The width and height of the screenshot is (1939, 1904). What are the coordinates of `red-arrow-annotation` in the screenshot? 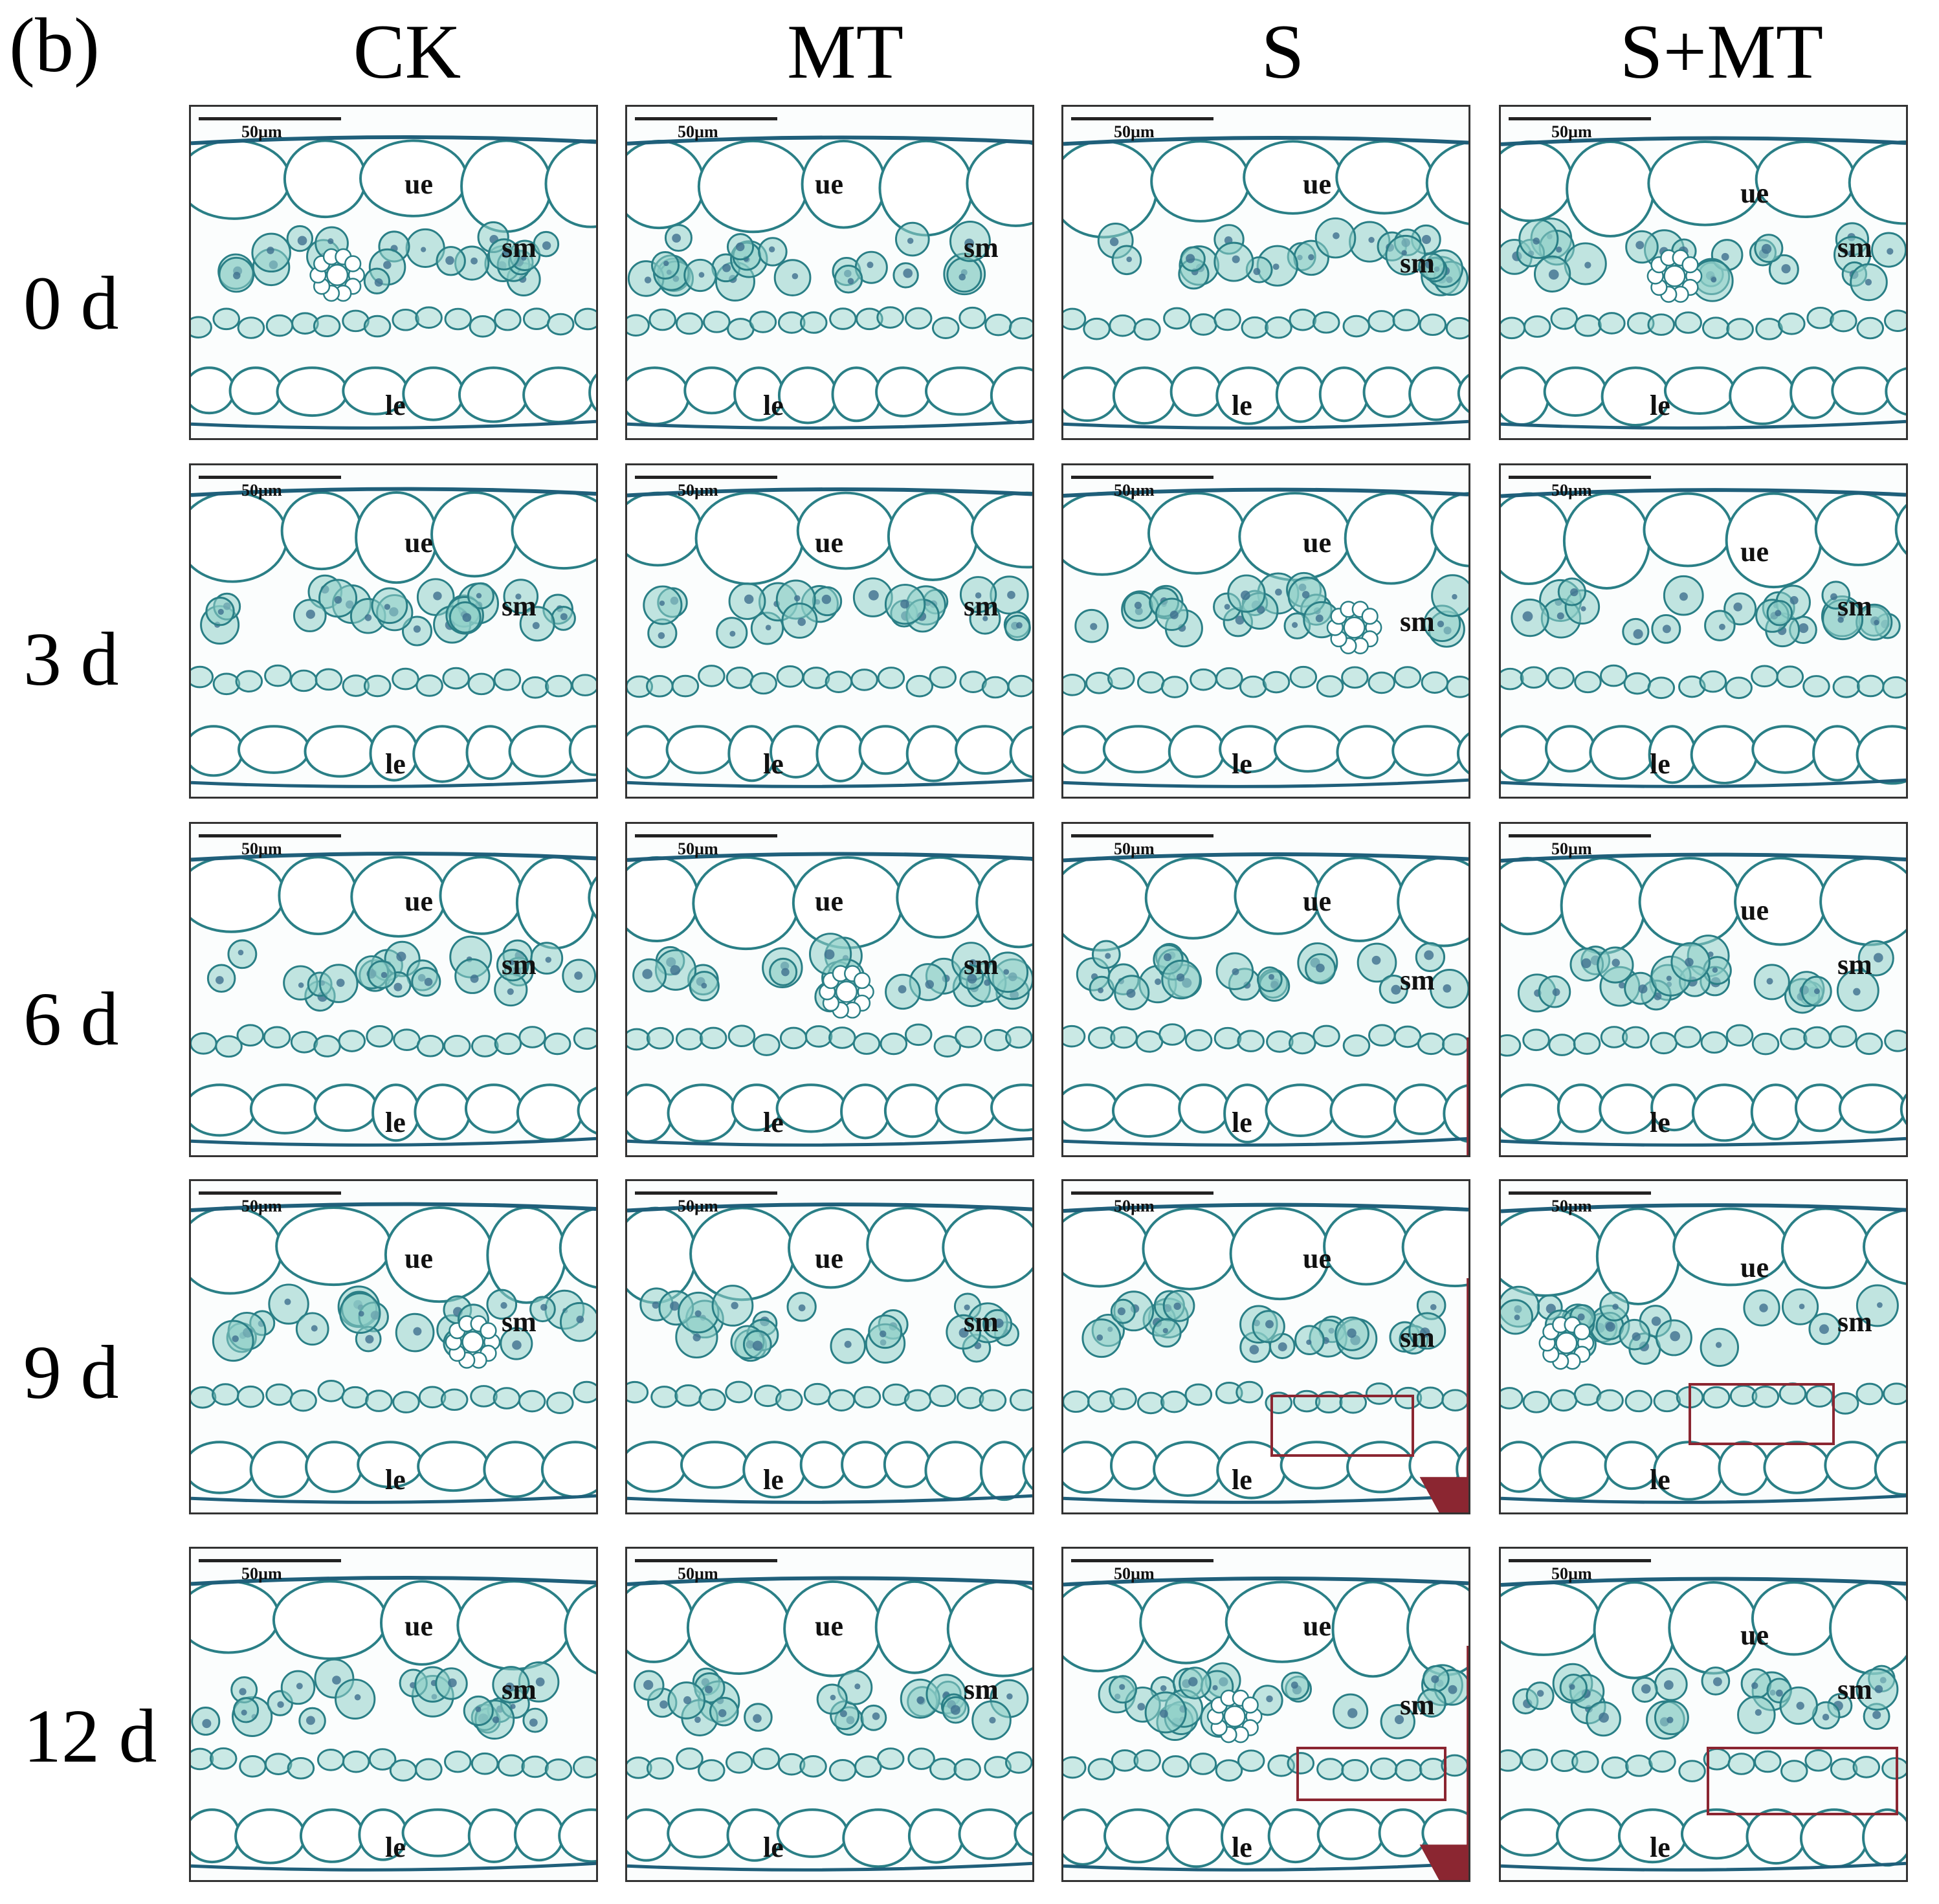 It's located at (1443, 1763).